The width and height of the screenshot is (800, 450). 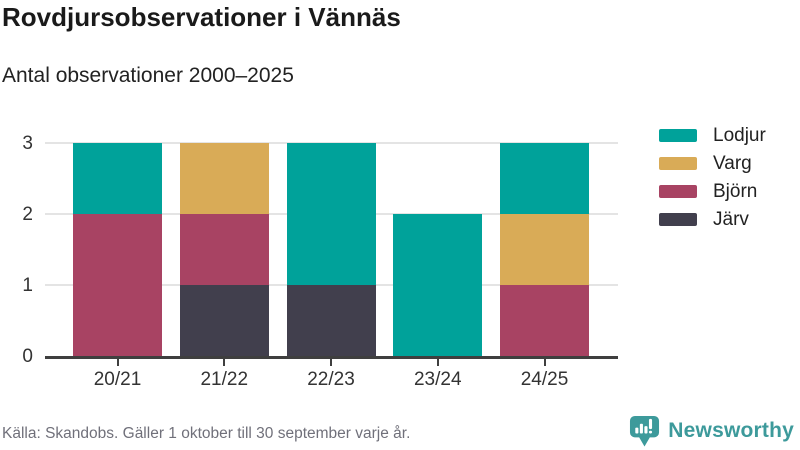 I want to click on chart-subtitle: Antal observationer 2000–2025, so click(x=148, y=75).